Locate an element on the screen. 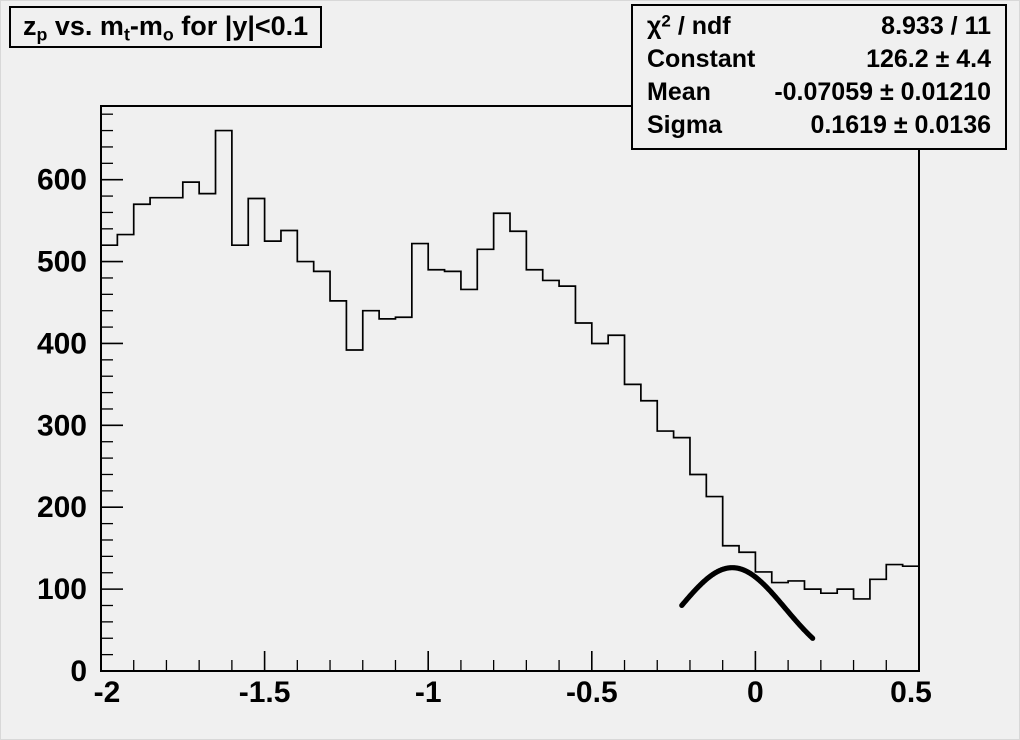 The height and width of the screenshot is (740, 1020). stats-row-sigma: Sigma 0.1619 ± 0.0136 is located at coordinates (819, 125).